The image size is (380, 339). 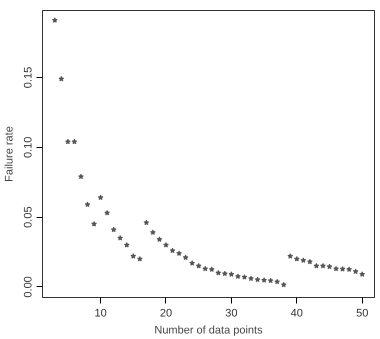 What do you see at coordinates (28, 217) in the screenshot?
I see `y-tick-label: 0.05` at bounding box center [28, 217].